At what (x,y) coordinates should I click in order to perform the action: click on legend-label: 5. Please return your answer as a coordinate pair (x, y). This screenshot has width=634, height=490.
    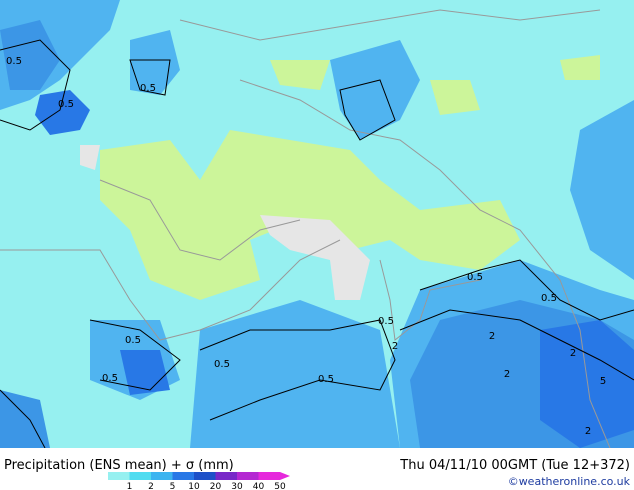
    Looking at the image, I should click on (173, 486).